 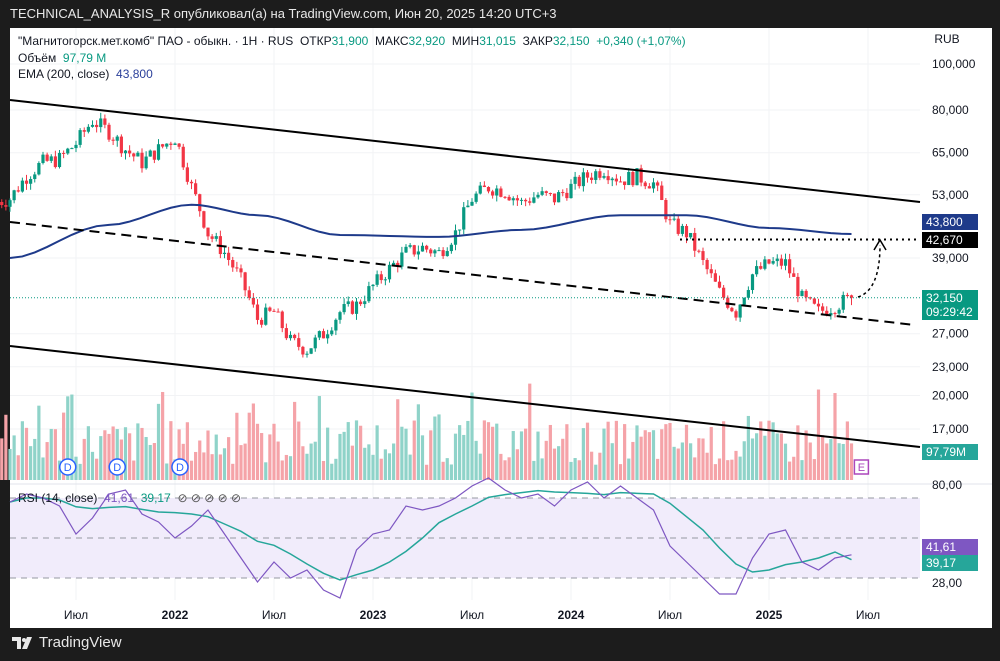 I want to click on volume-label: Объём, so click(x=37, y=58).